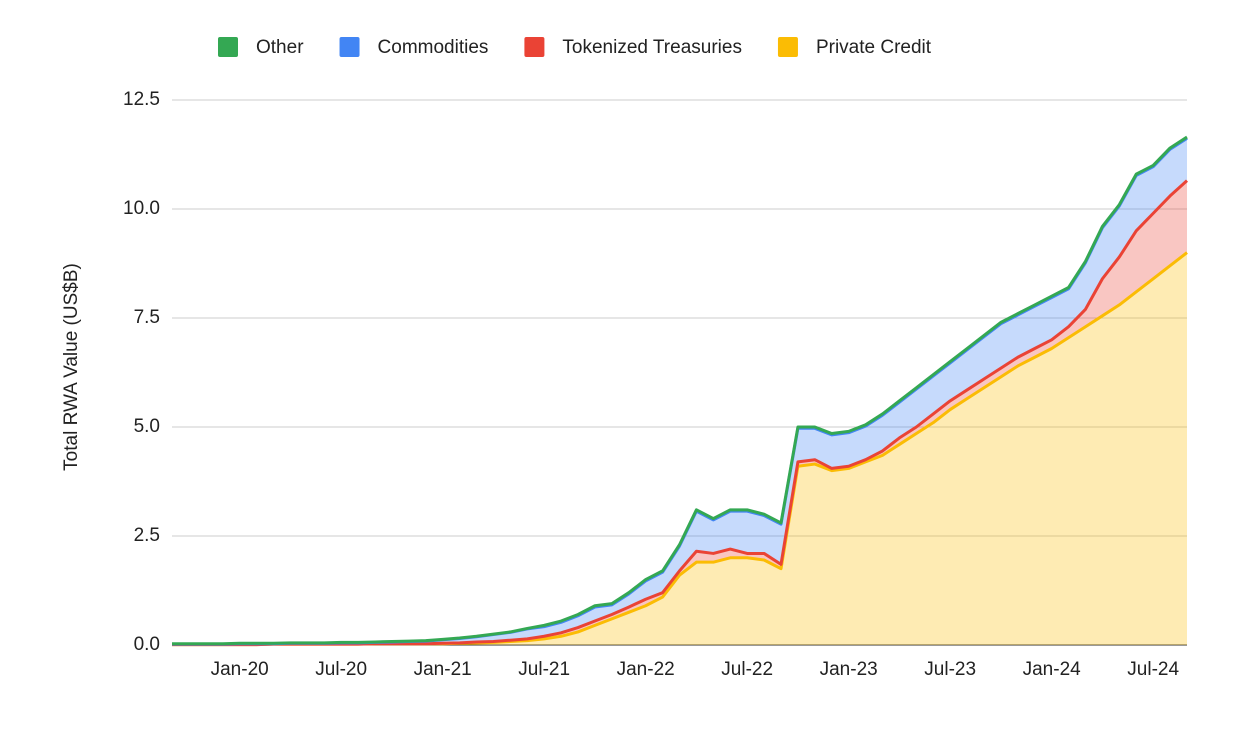 The width and height of the screenshot is (1234, 736). Describe the element at coordinates (747, 669) in the screenshot. I see `x-tick-label: Jul-22` at that location.